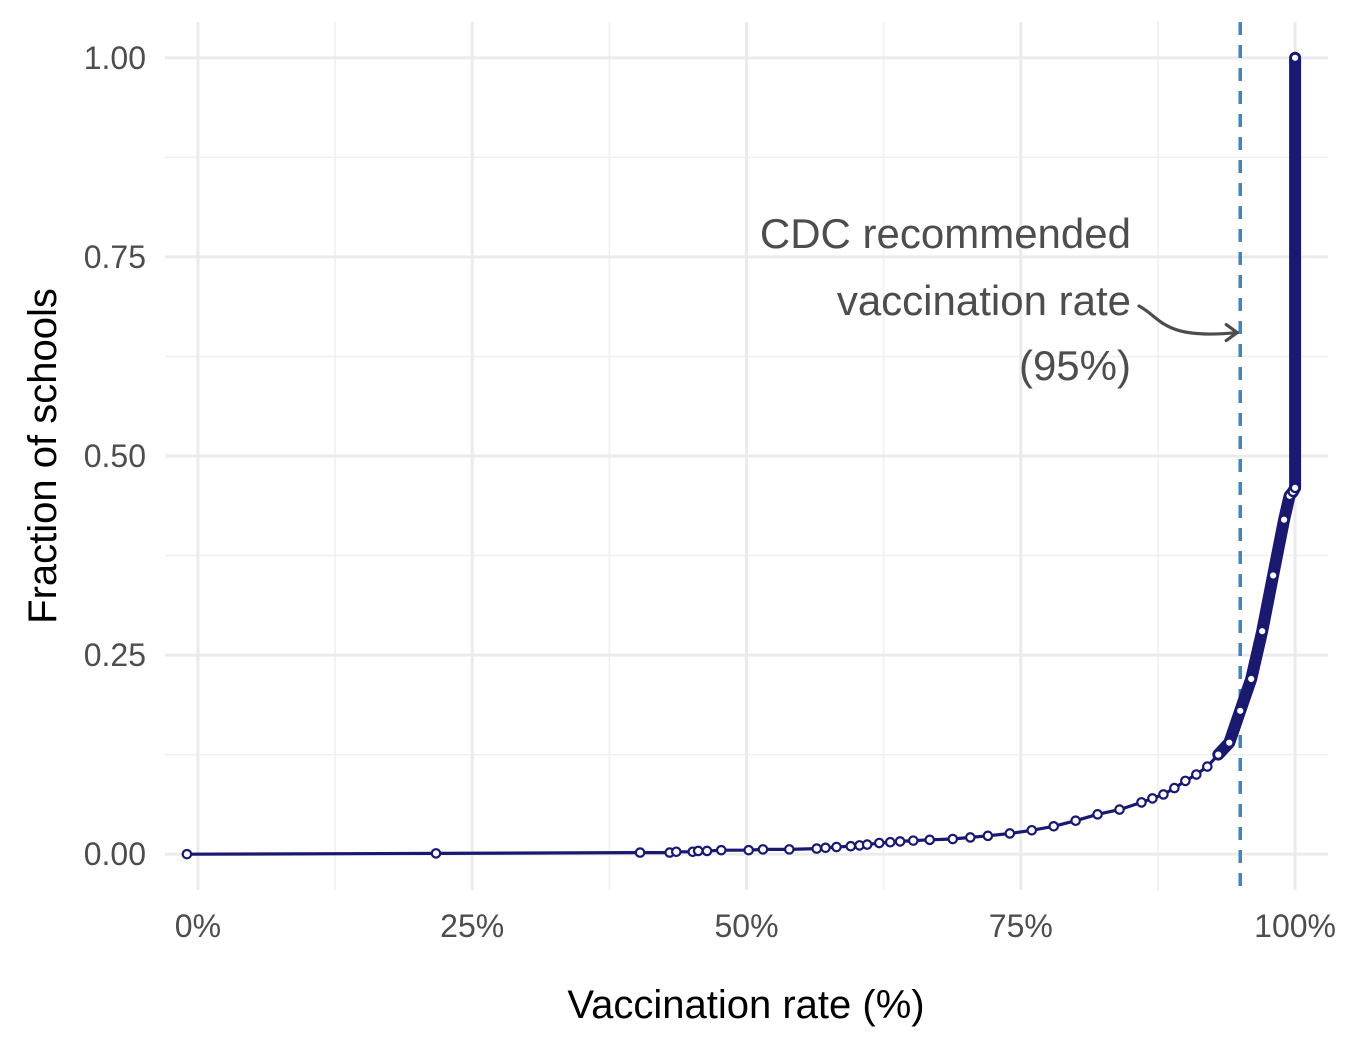 The width and height of the screenshot is (1350, 1050). What do you see at coordinates (1231, 332) in the screenshot?
I see `annotation-arrowhead` at bounding box center [1231, 332].